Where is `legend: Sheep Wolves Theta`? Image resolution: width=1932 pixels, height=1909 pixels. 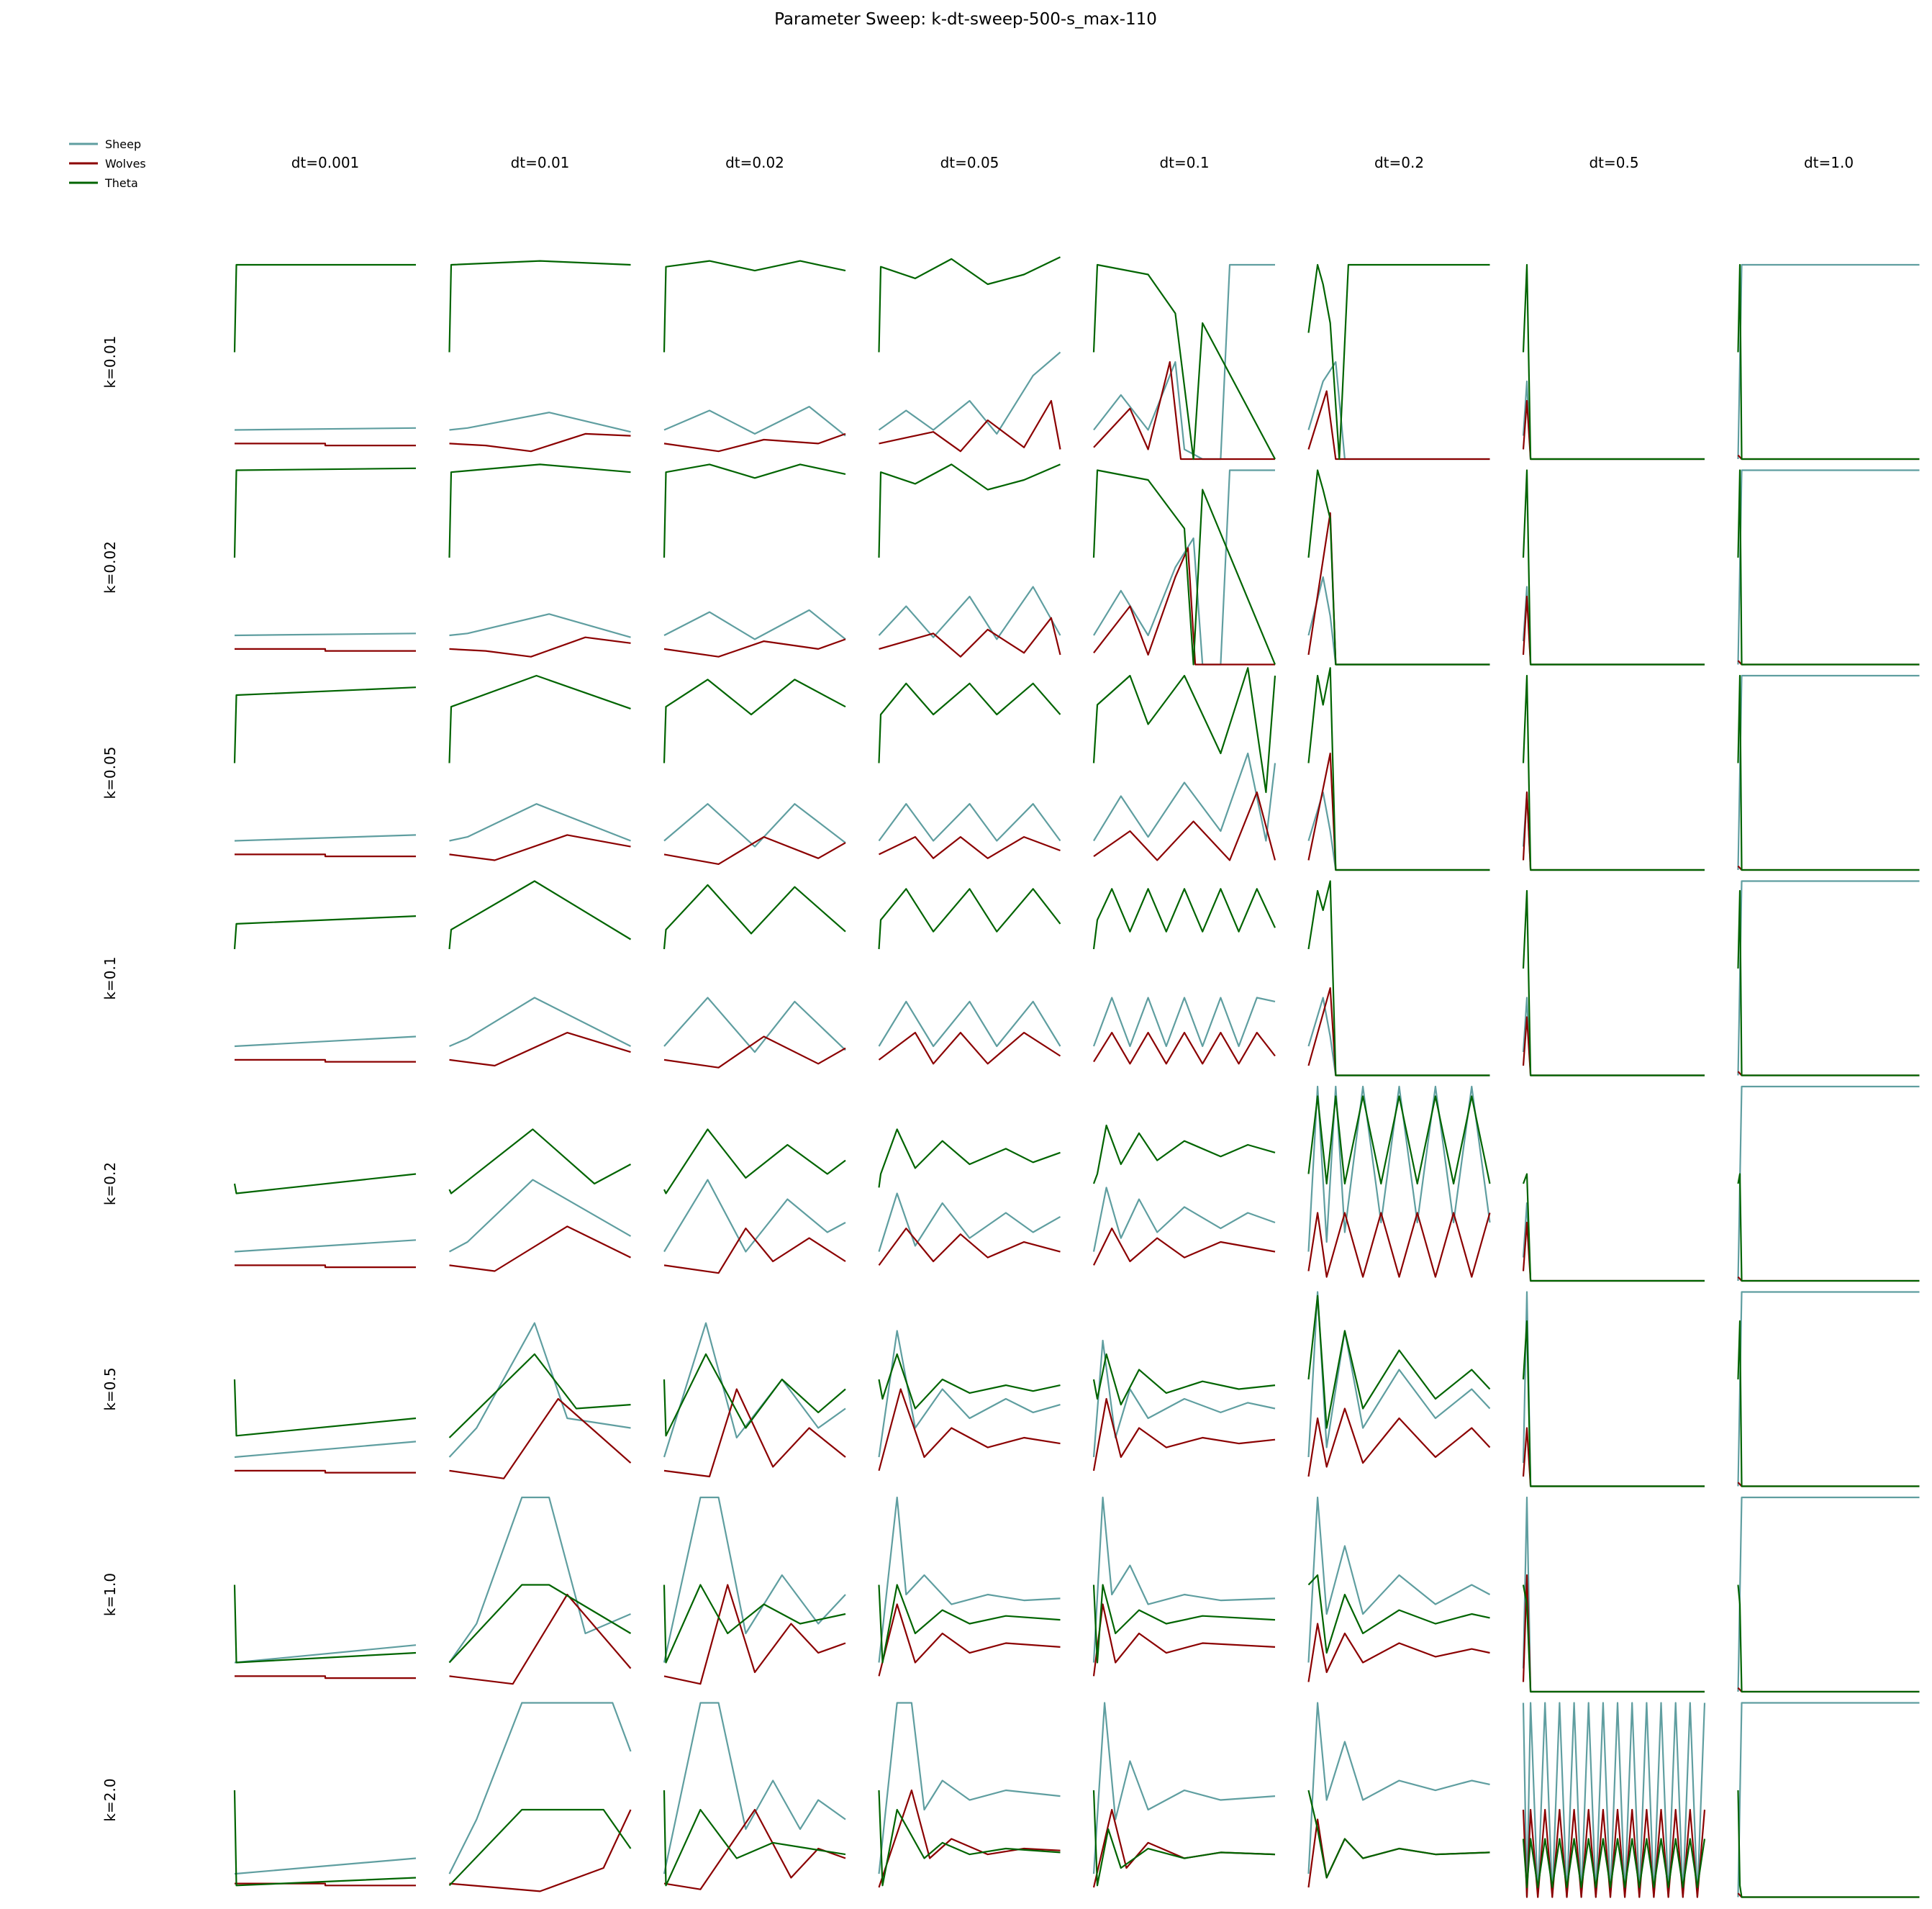
legend: Sheep Wolves Theta is located at coordinates (107, 163).